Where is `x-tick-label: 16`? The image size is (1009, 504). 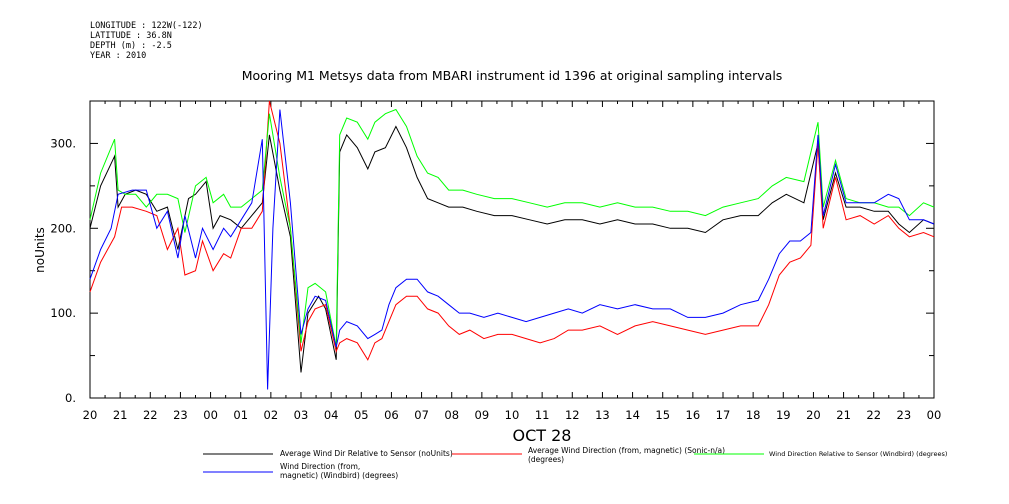 x-tick-label: 16 is located at coordinates (693, 415).